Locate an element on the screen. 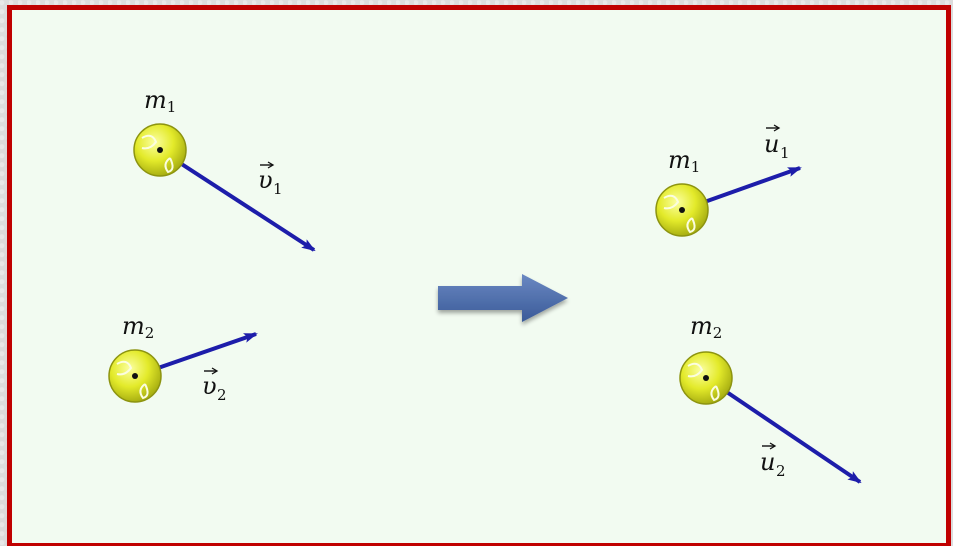  before-velocity2-label: υ 2 is located at coordinates (214, 385).